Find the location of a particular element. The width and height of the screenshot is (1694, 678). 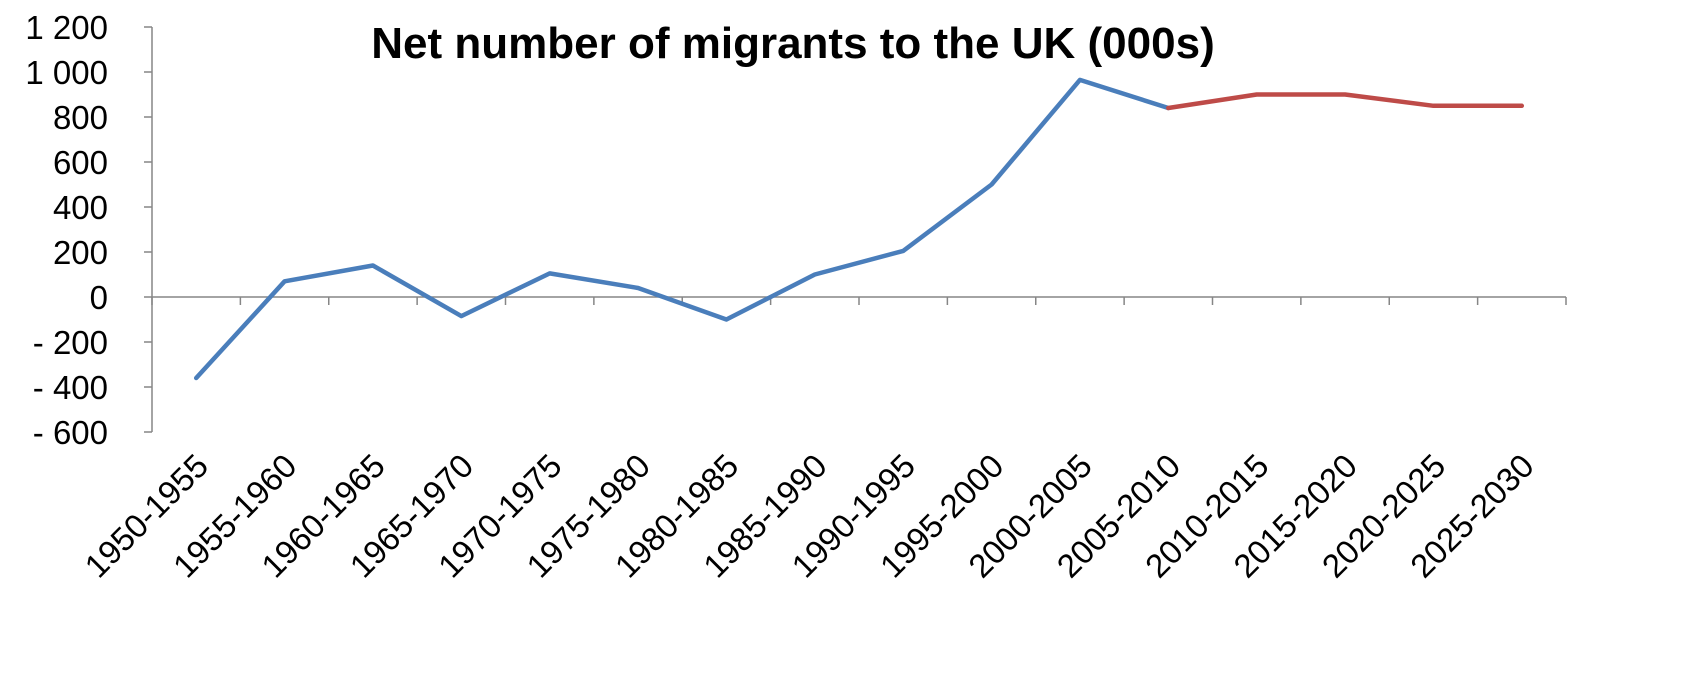

y-tick-label: 400 is located at coordinates (80, 207).